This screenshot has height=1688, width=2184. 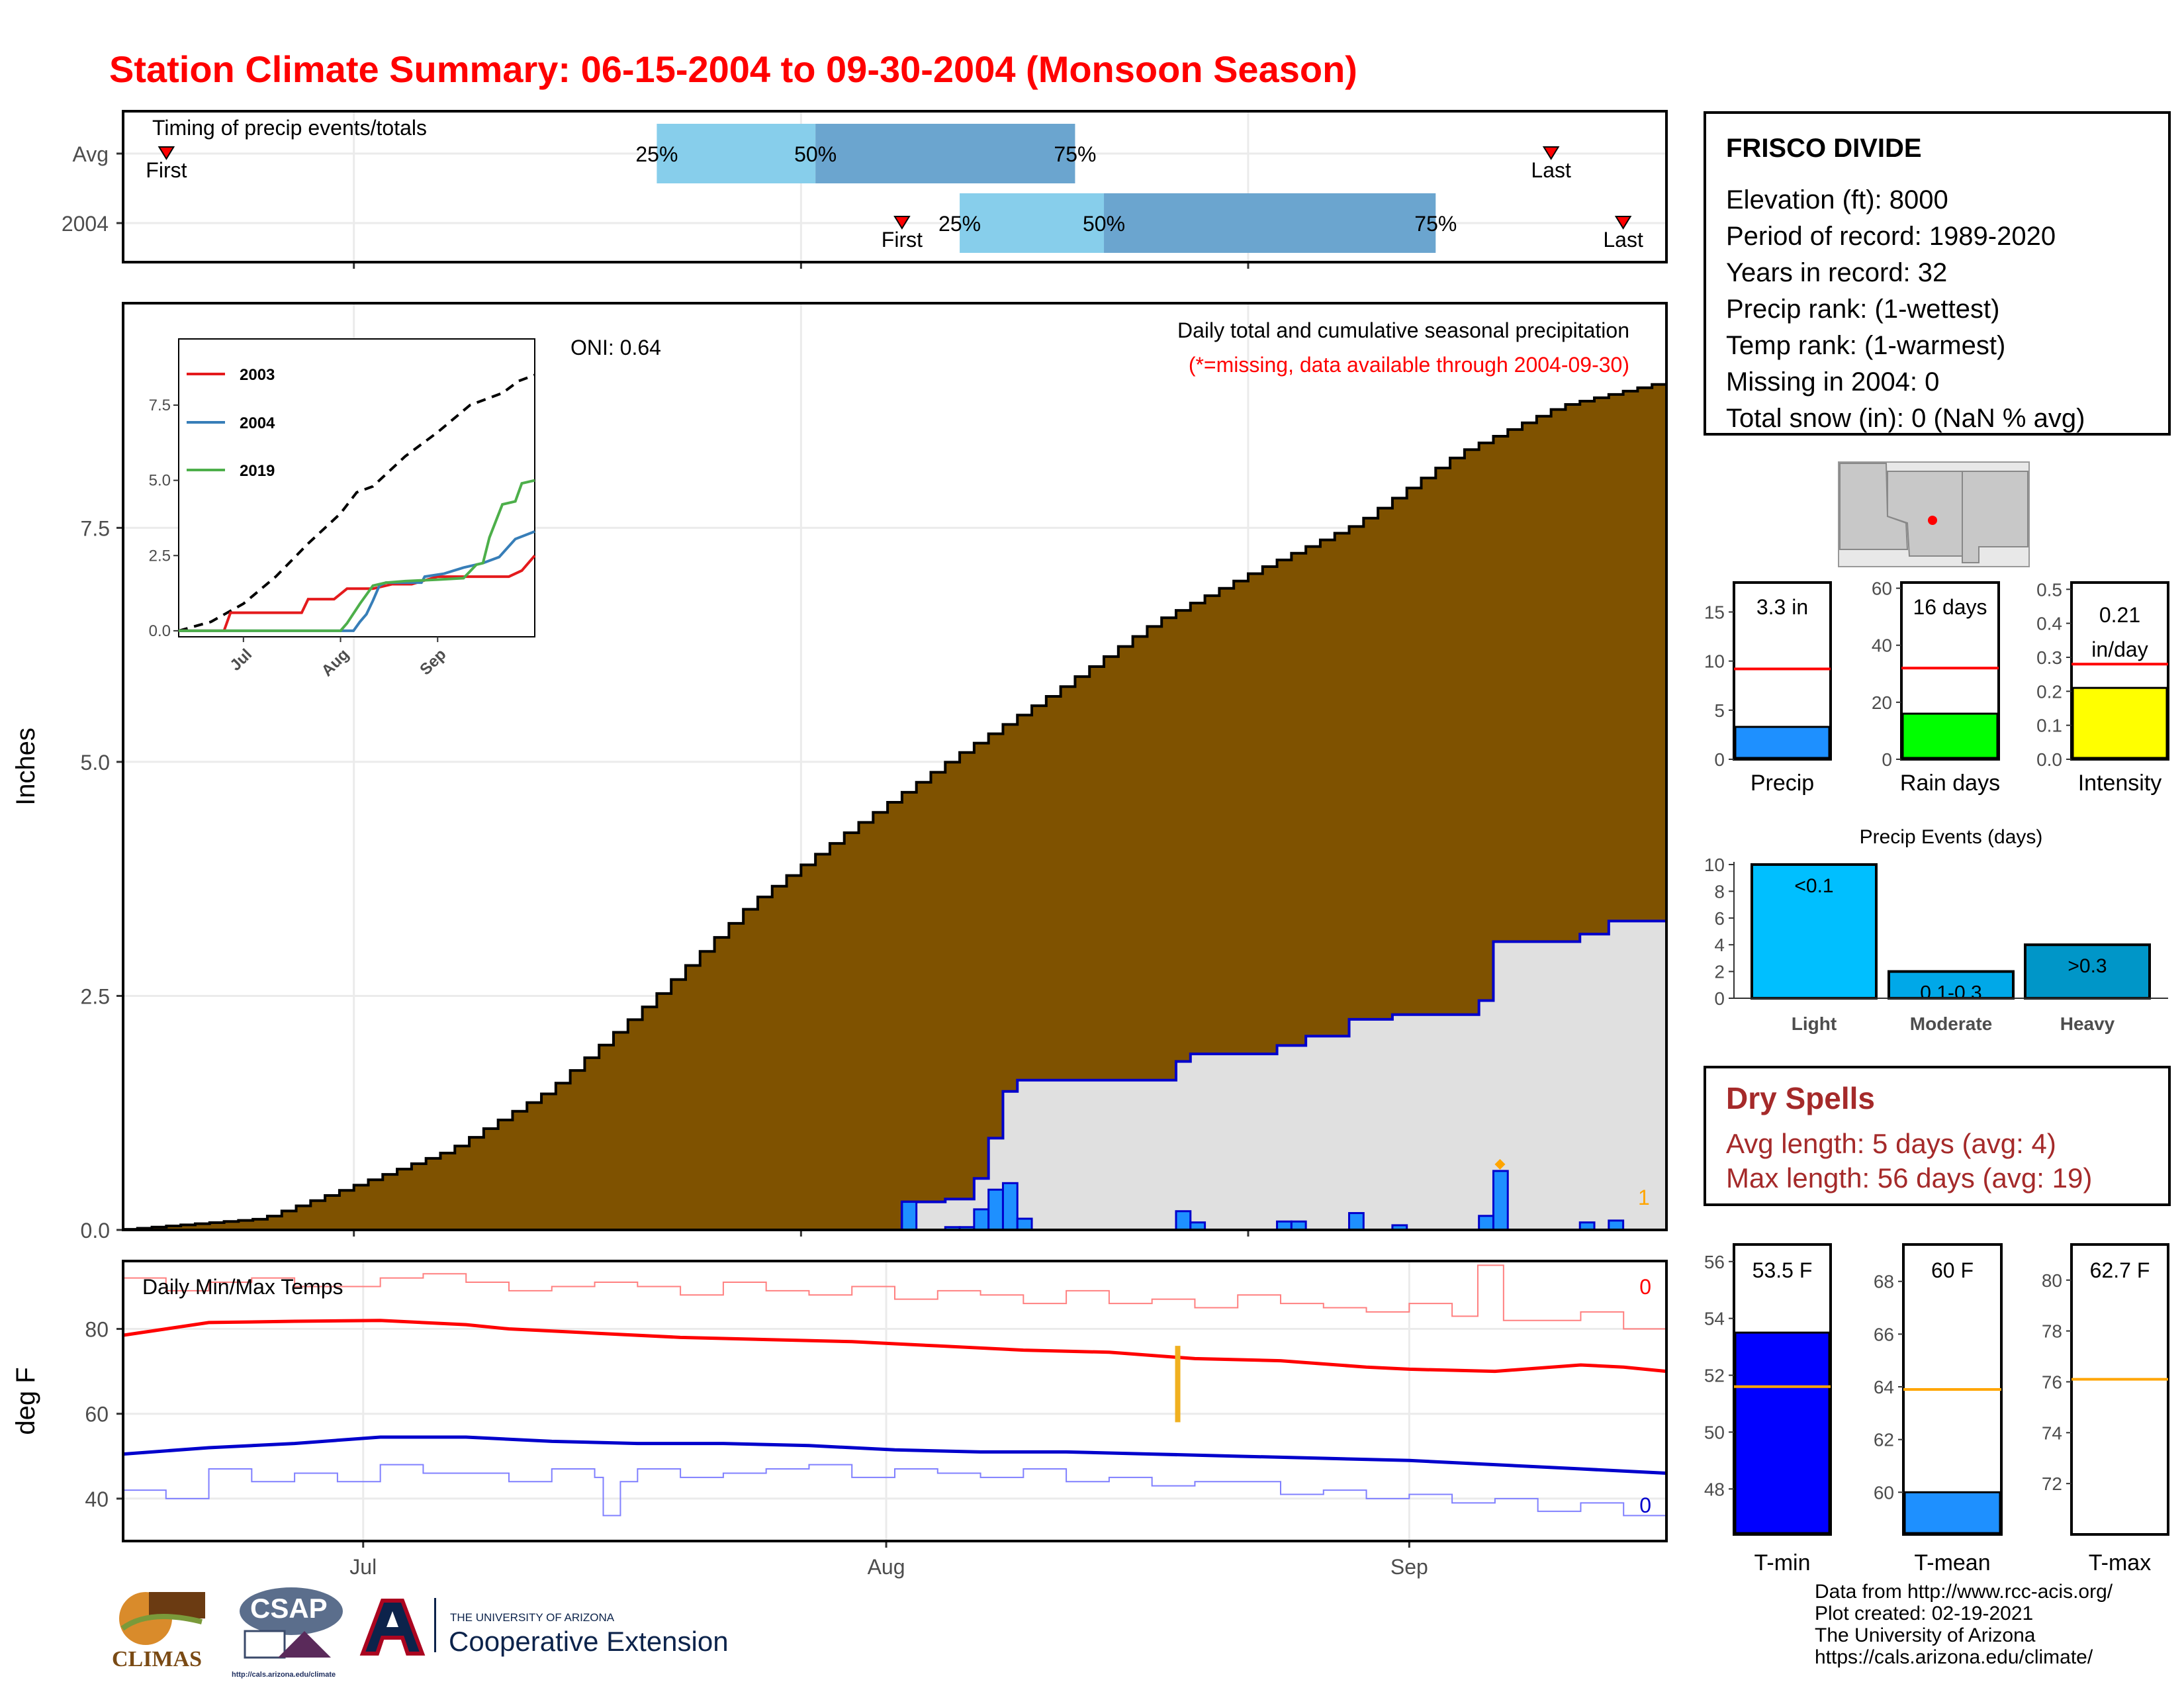 I want to click on mini-ytick-label: 0.1, so click(x=2049, y=726).